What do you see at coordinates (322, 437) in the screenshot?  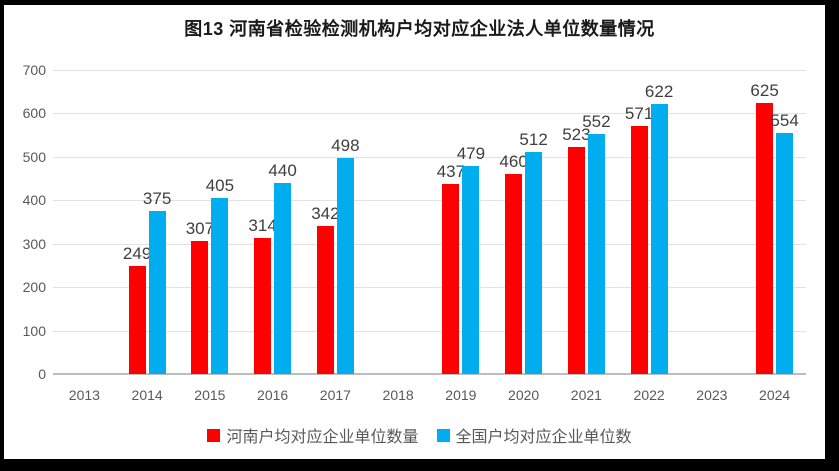 I see `legend-label-henan: 河南户均对应企业单位数量` at bounding box center [322, 437].